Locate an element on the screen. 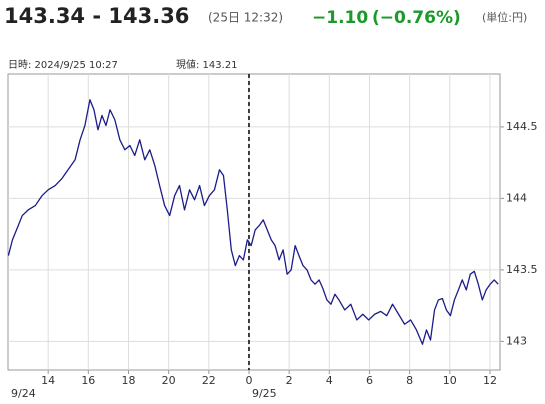 Image resolution: width=545 pixels, height=404 pixels. x-tick-label: 12 is located at coordinates (490, 380).